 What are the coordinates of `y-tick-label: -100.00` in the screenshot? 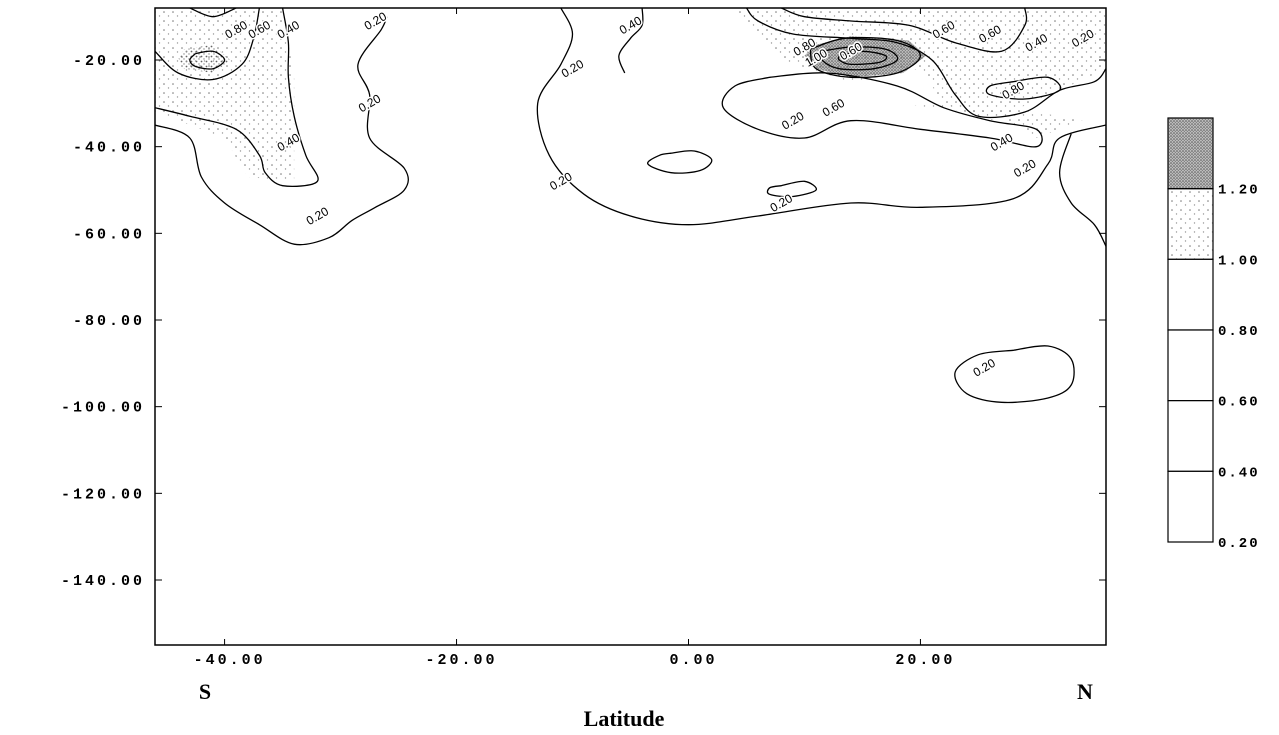 It's located at (103, 408).